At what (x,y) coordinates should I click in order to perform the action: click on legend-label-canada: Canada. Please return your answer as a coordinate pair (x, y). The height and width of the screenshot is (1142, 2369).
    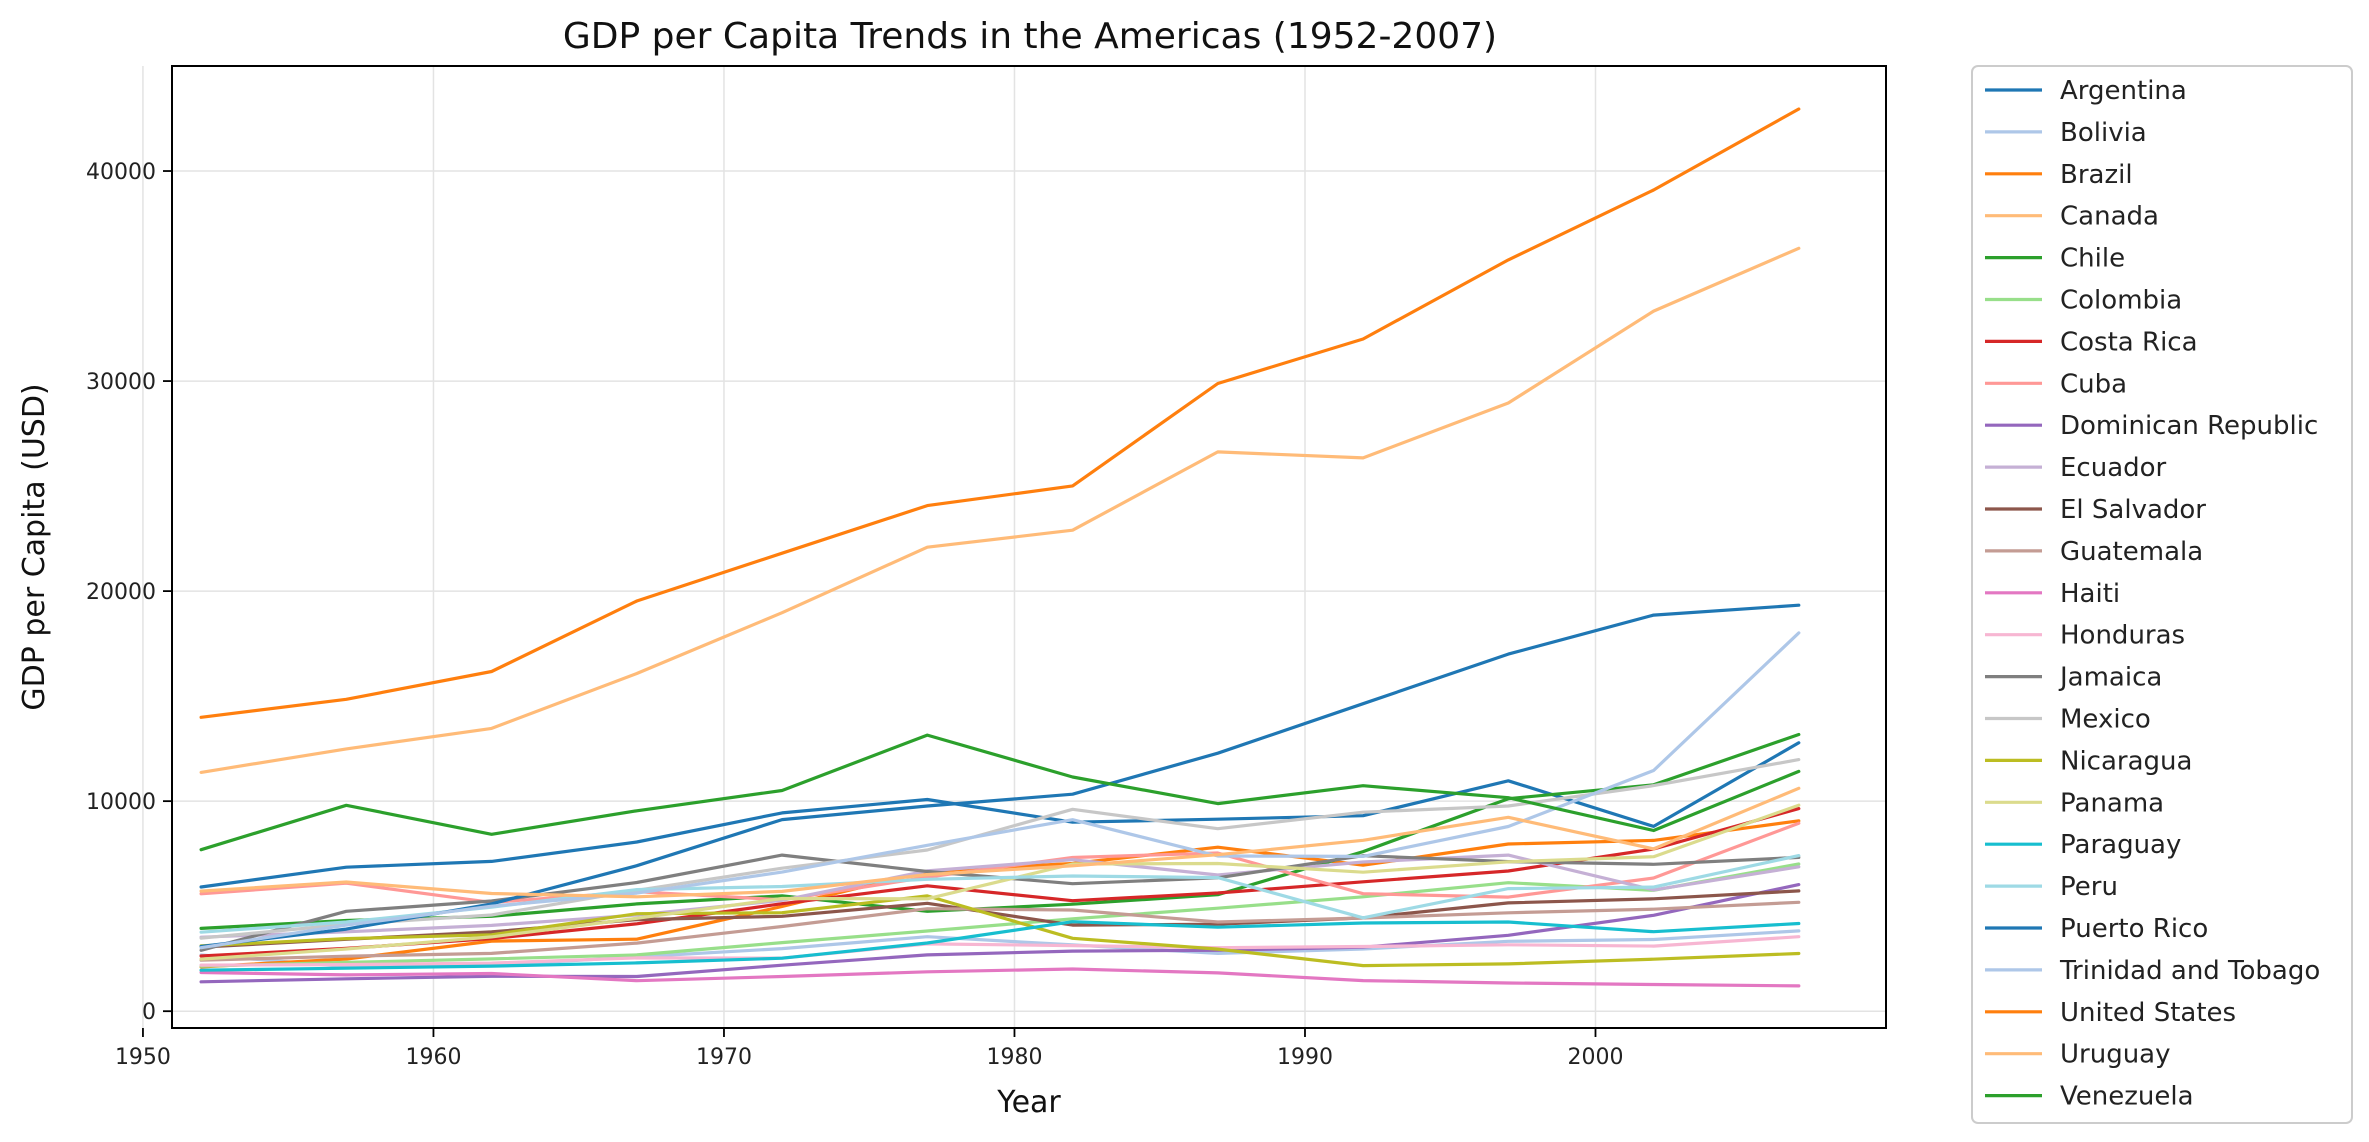
    Looking at the image, I should click on (2109, 217).